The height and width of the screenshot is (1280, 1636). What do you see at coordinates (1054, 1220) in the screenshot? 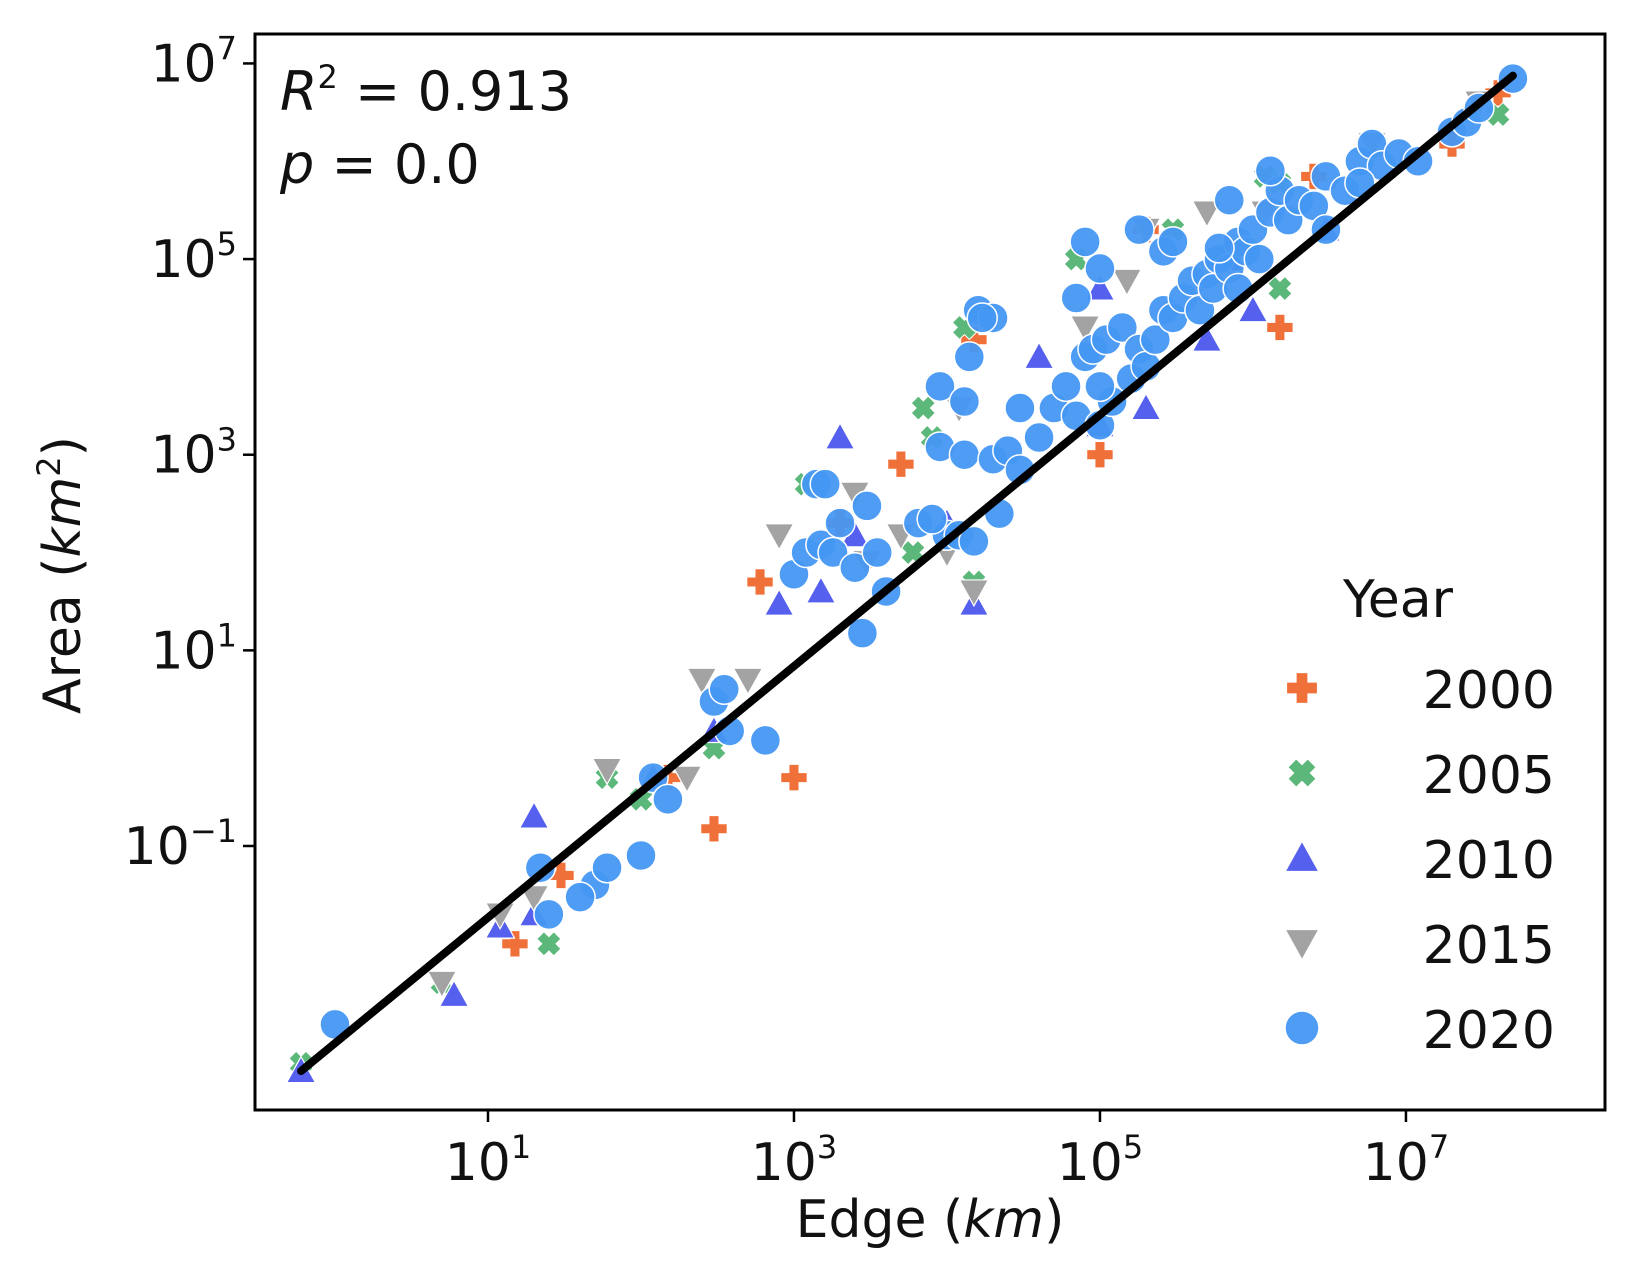
I see `x-axis-label-end: )` at bounding box center [1054, 1220].